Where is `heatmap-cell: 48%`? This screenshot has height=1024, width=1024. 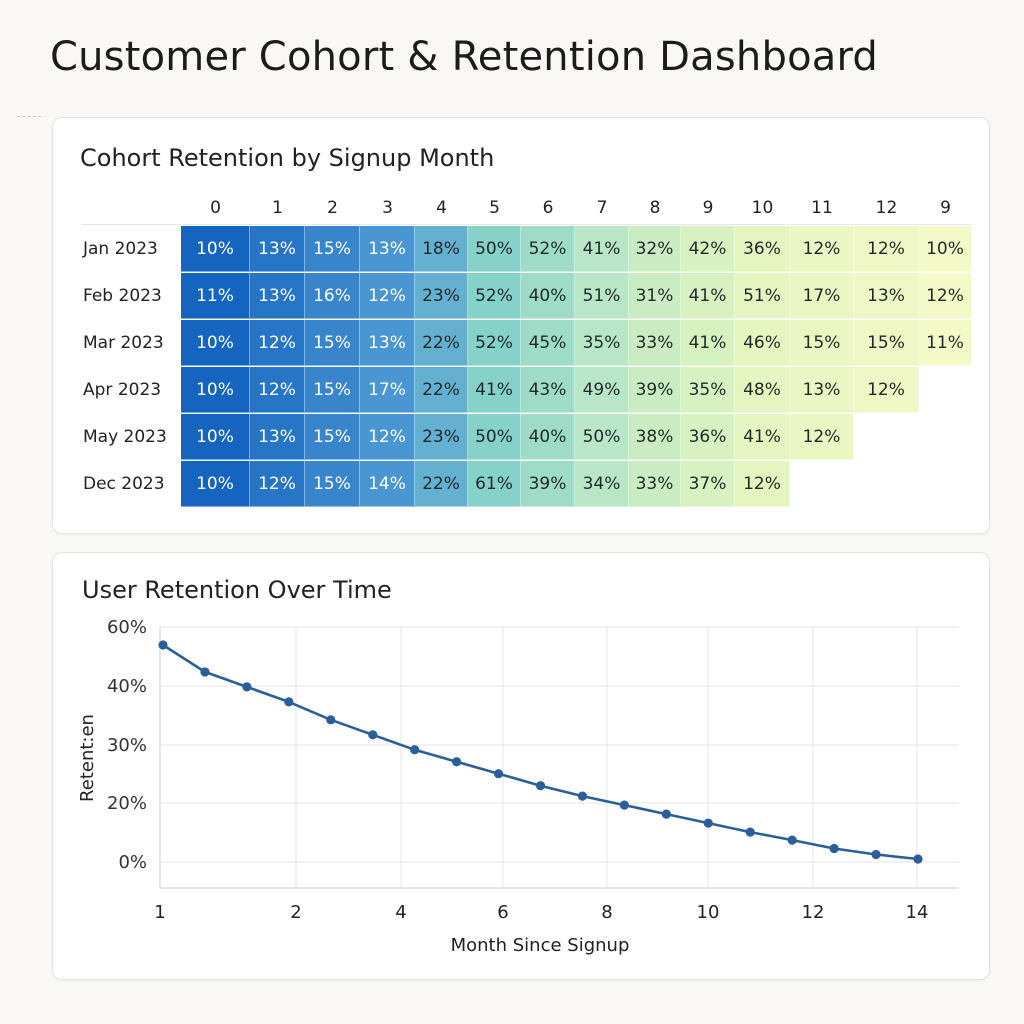
heatmap-cell: 48% is located at coordinates (762, 390).